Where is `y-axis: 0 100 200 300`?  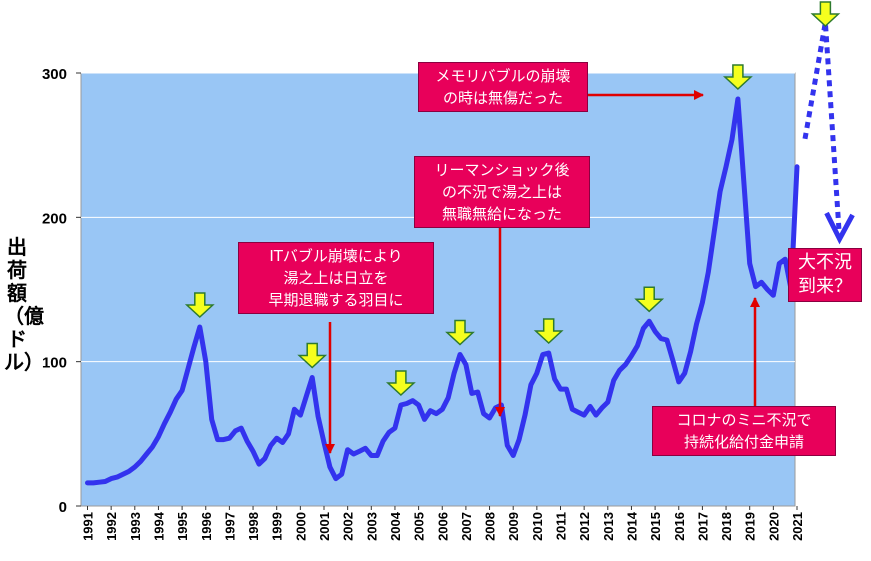
y-axis: 0 100 200 300 is located at coordinates (61, 291).